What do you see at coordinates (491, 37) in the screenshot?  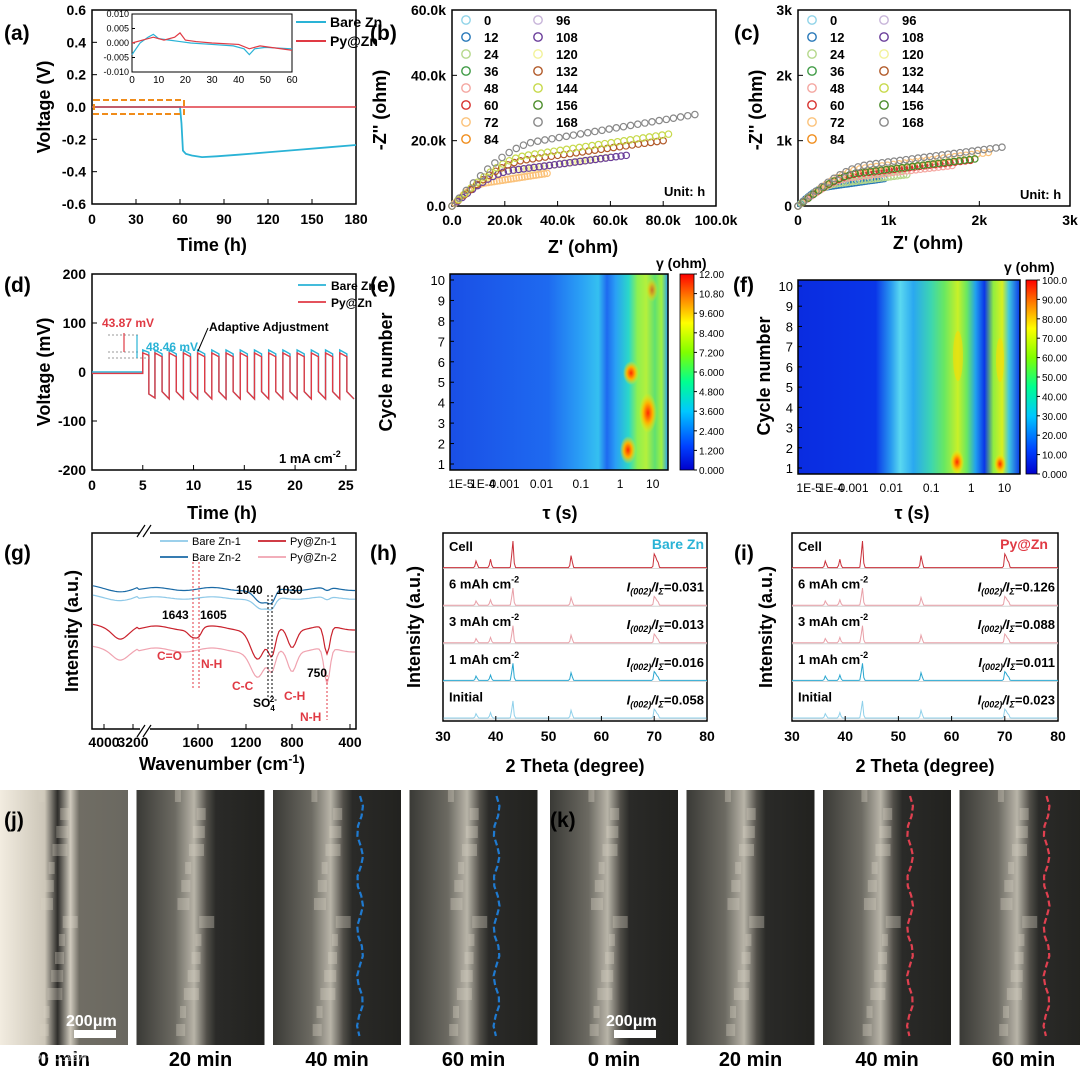 I see `legend-label: 12` at bounding box center [491, 37].